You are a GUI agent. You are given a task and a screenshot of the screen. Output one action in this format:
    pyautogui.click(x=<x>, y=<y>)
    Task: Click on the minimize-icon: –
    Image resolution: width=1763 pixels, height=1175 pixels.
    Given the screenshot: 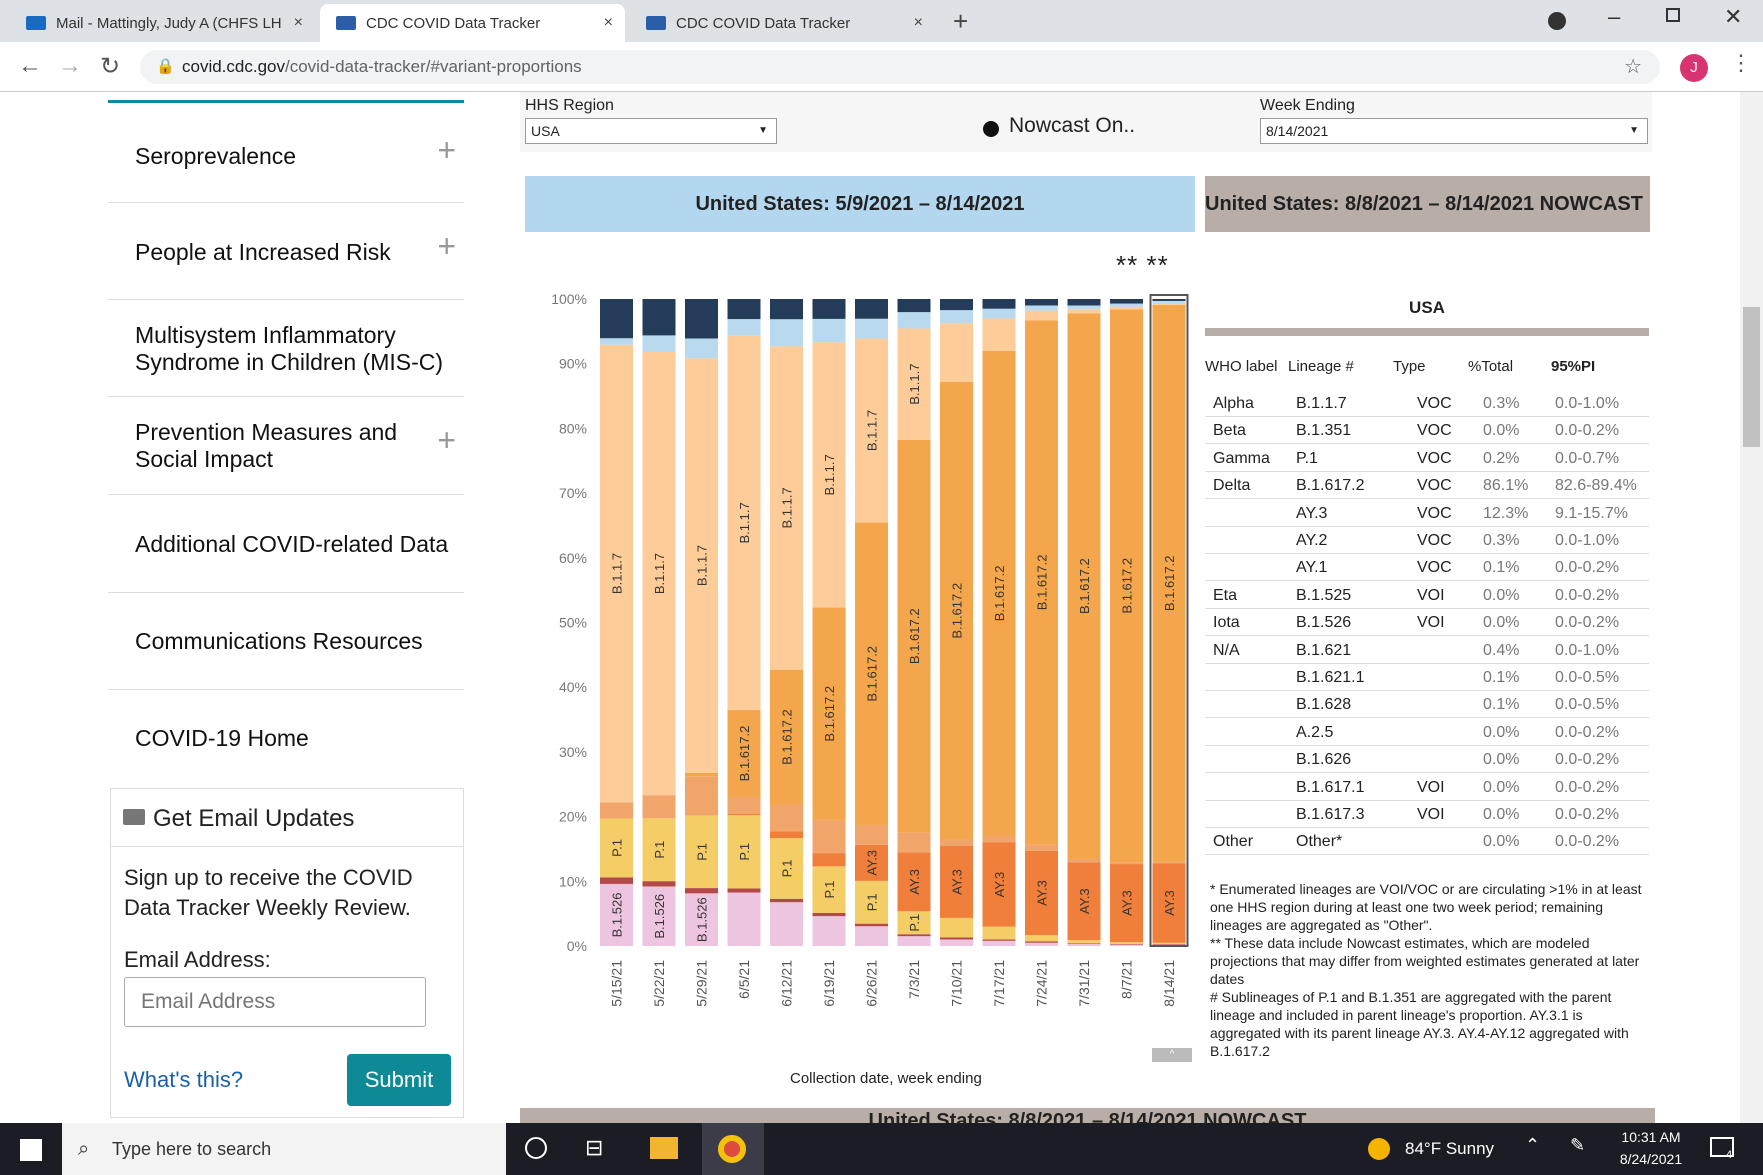 What is the action you would take?
    pyautogui.click(x=1614, y=16)
    